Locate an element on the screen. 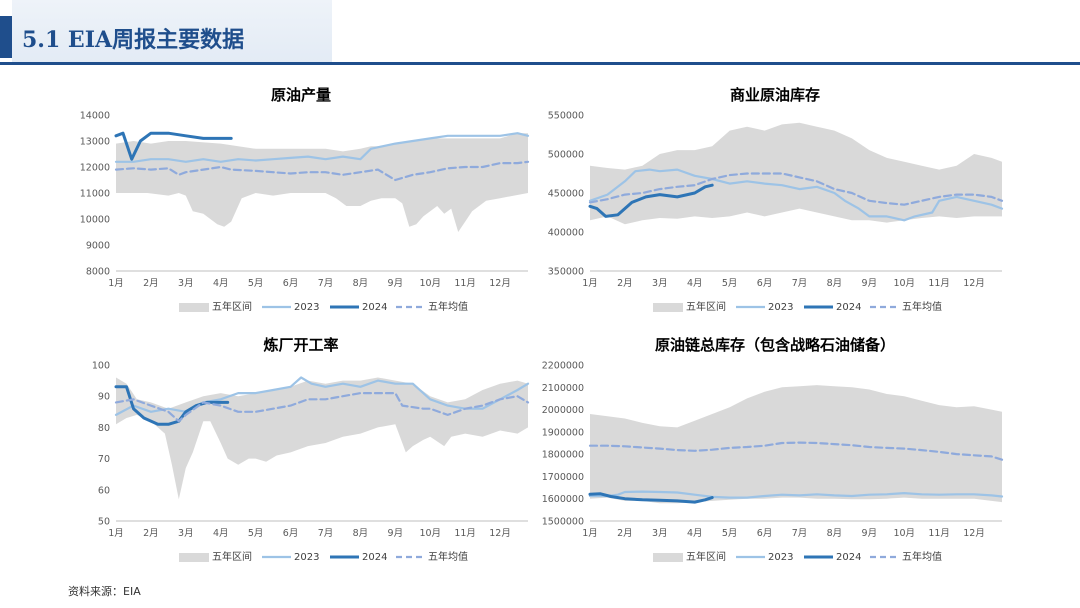 The width and height of the screenshot is (1080, 608). y-tick-label: 80 is located at coordinates (104, 428).